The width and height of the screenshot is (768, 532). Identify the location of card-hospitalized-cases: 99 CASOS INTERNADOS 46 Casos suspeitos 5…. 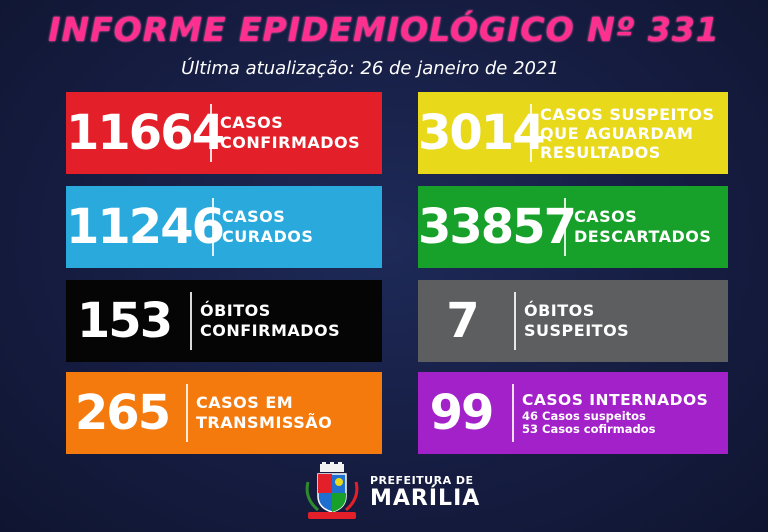
(573, 413).